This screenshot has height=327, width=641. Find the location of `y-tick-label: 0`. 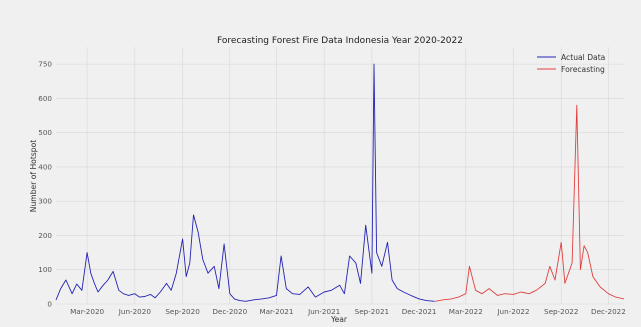

y-tick-label: 0 is located at coordinates (49, 304).